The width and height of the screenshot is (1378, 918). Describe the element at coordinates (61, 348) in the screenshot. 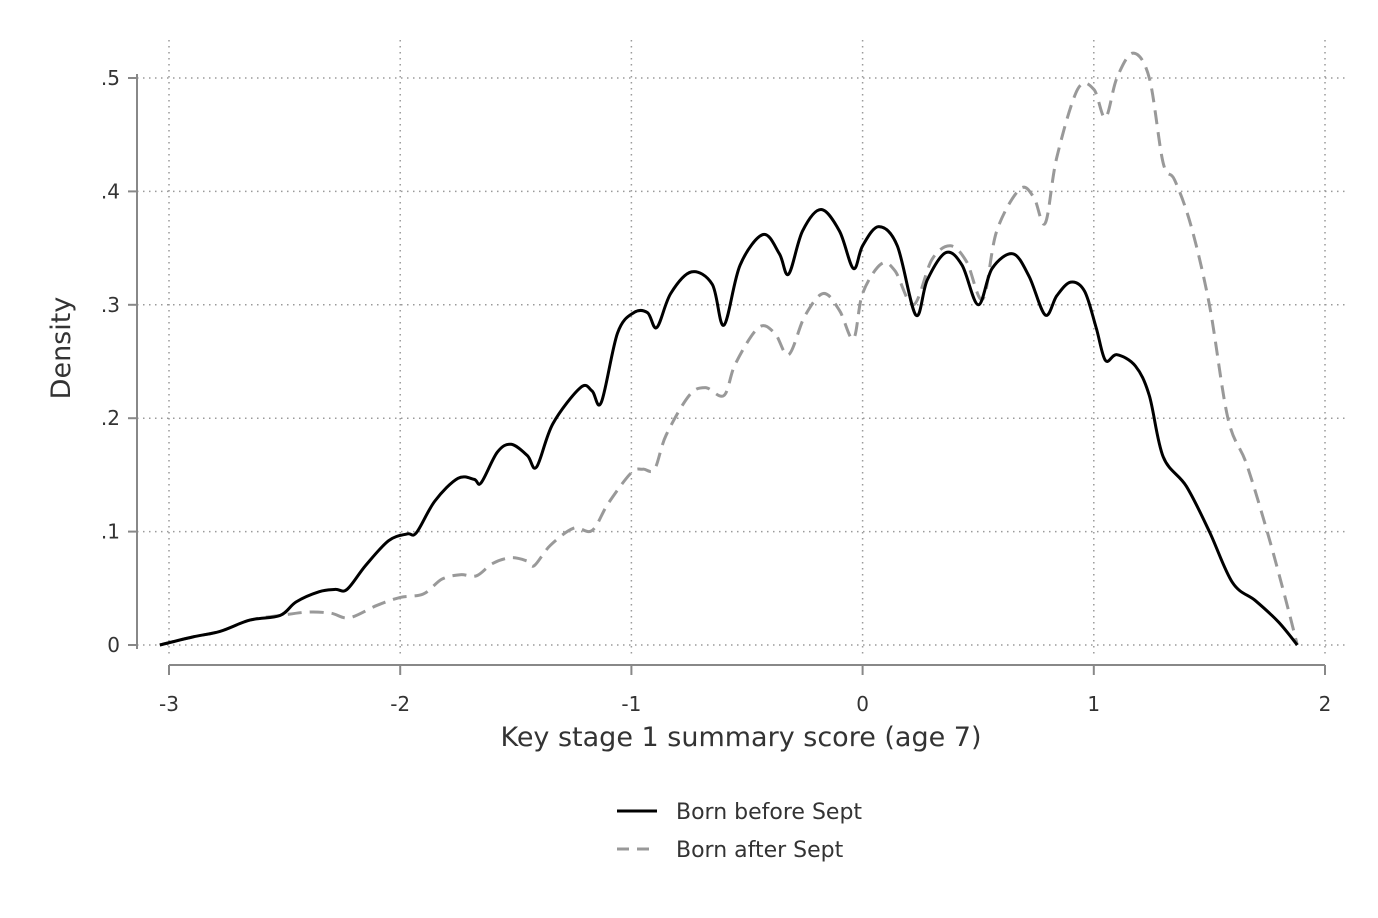

I see `y-axis-title: Density` at that location.